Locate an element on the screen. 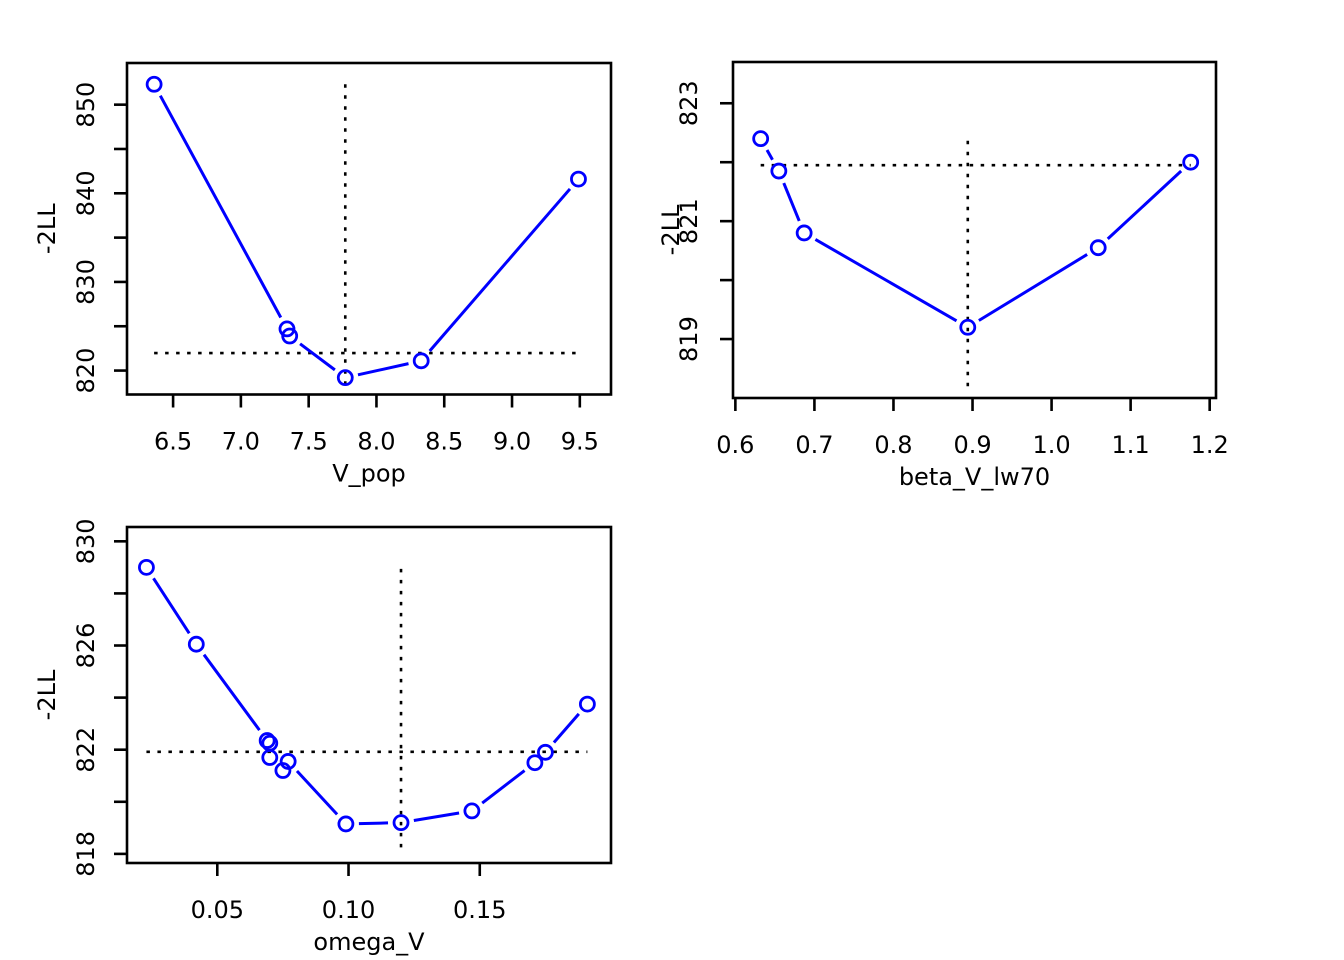 The width and height of the screenshot is (1344, 960). x-axis-title: beta_V_lw70 is located at coordinates (974, 477).